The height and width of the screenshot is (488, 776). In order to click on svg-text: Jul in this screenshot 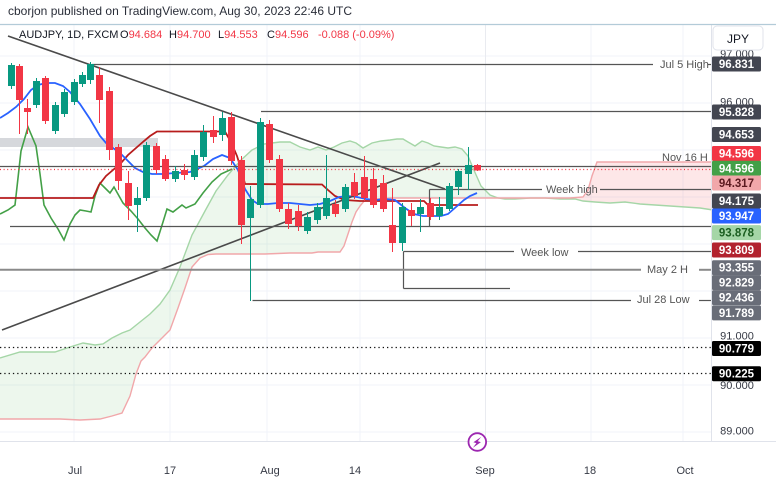, I will do `click(75, 471)`.